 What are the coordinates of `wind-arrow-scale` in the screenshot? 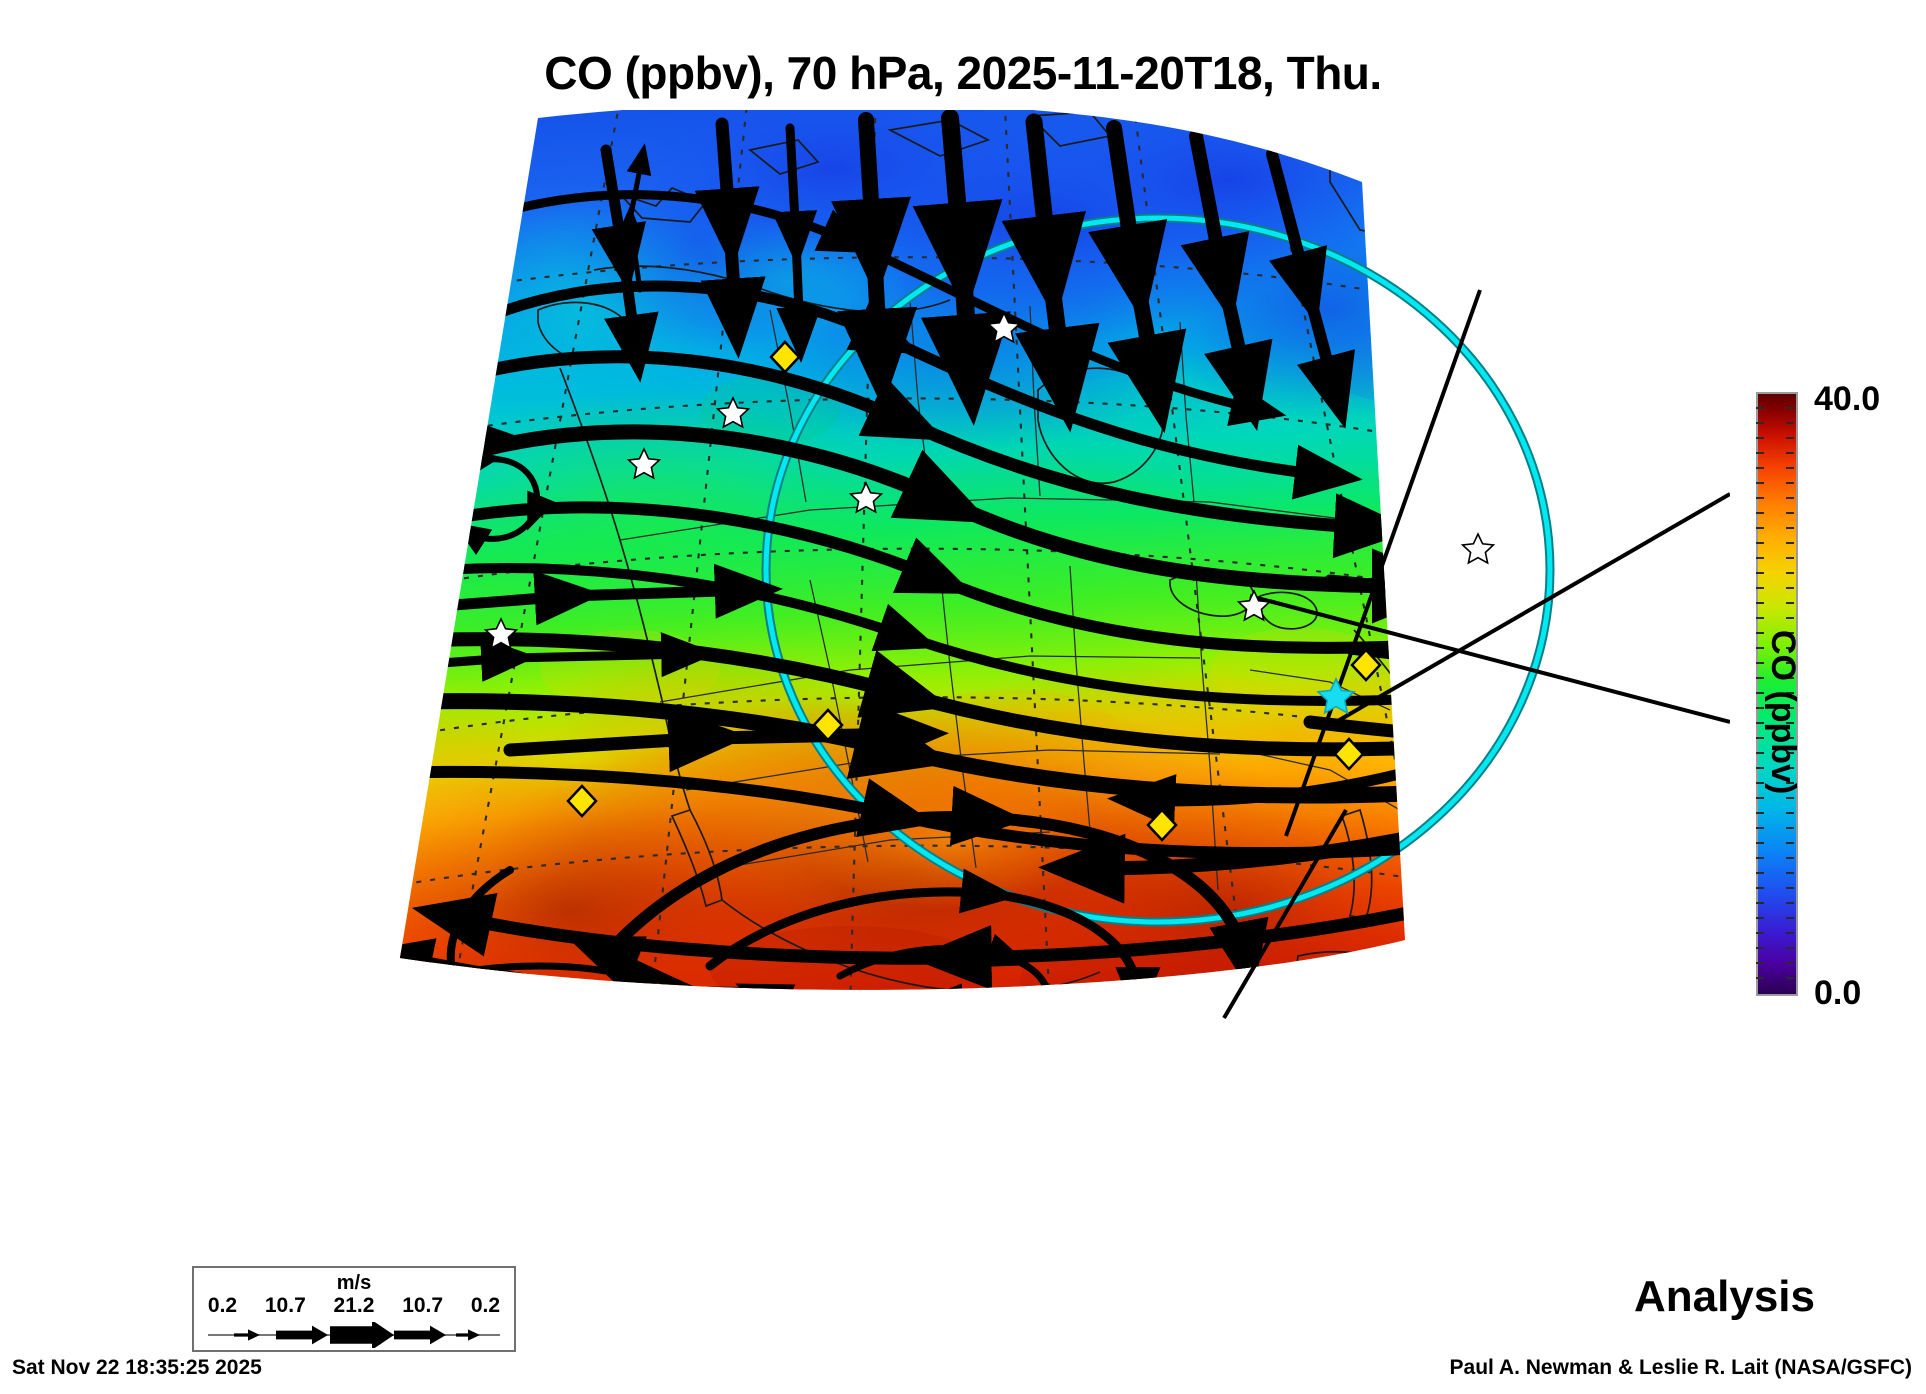 It's located at (354, 1335).